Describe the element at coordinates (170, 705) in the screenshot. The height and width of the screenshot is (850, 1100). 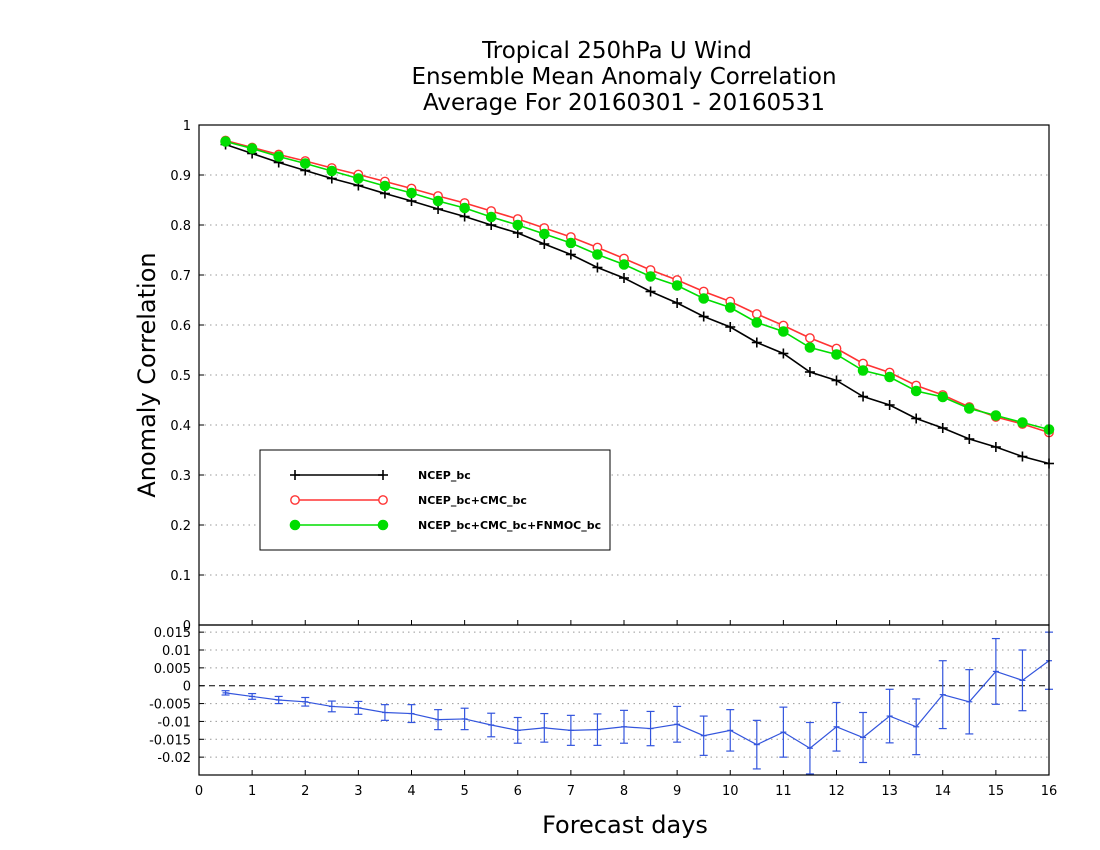
I see `diff-y-tick-label: -0.005` at that location.